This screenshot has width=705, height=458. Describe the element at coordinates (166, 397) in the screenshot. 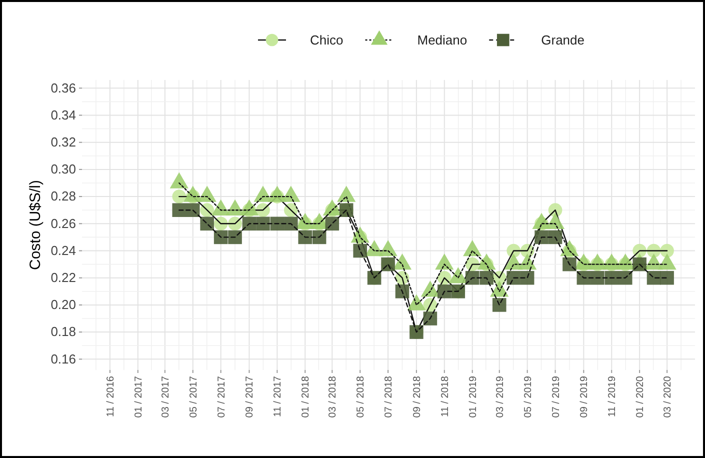

I see `x-tick-label: 03 / 2017` at that location.